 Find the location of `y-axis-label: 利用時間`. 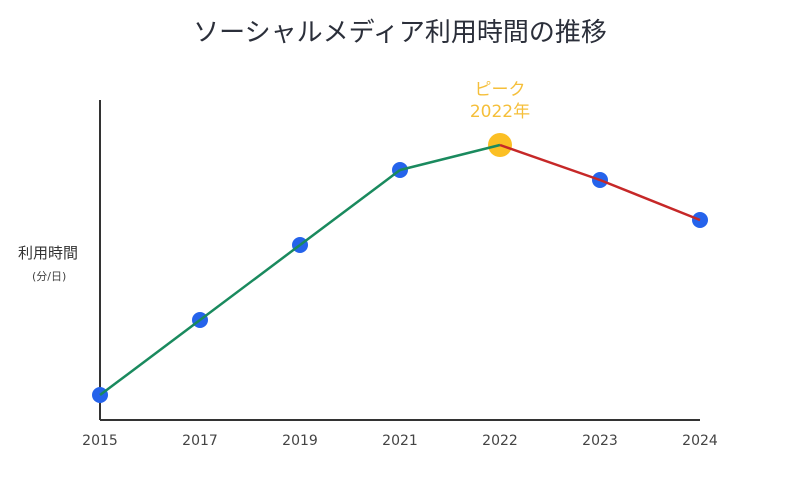

y-axis-label: 利用時間 is located at coordinates (48, 253).